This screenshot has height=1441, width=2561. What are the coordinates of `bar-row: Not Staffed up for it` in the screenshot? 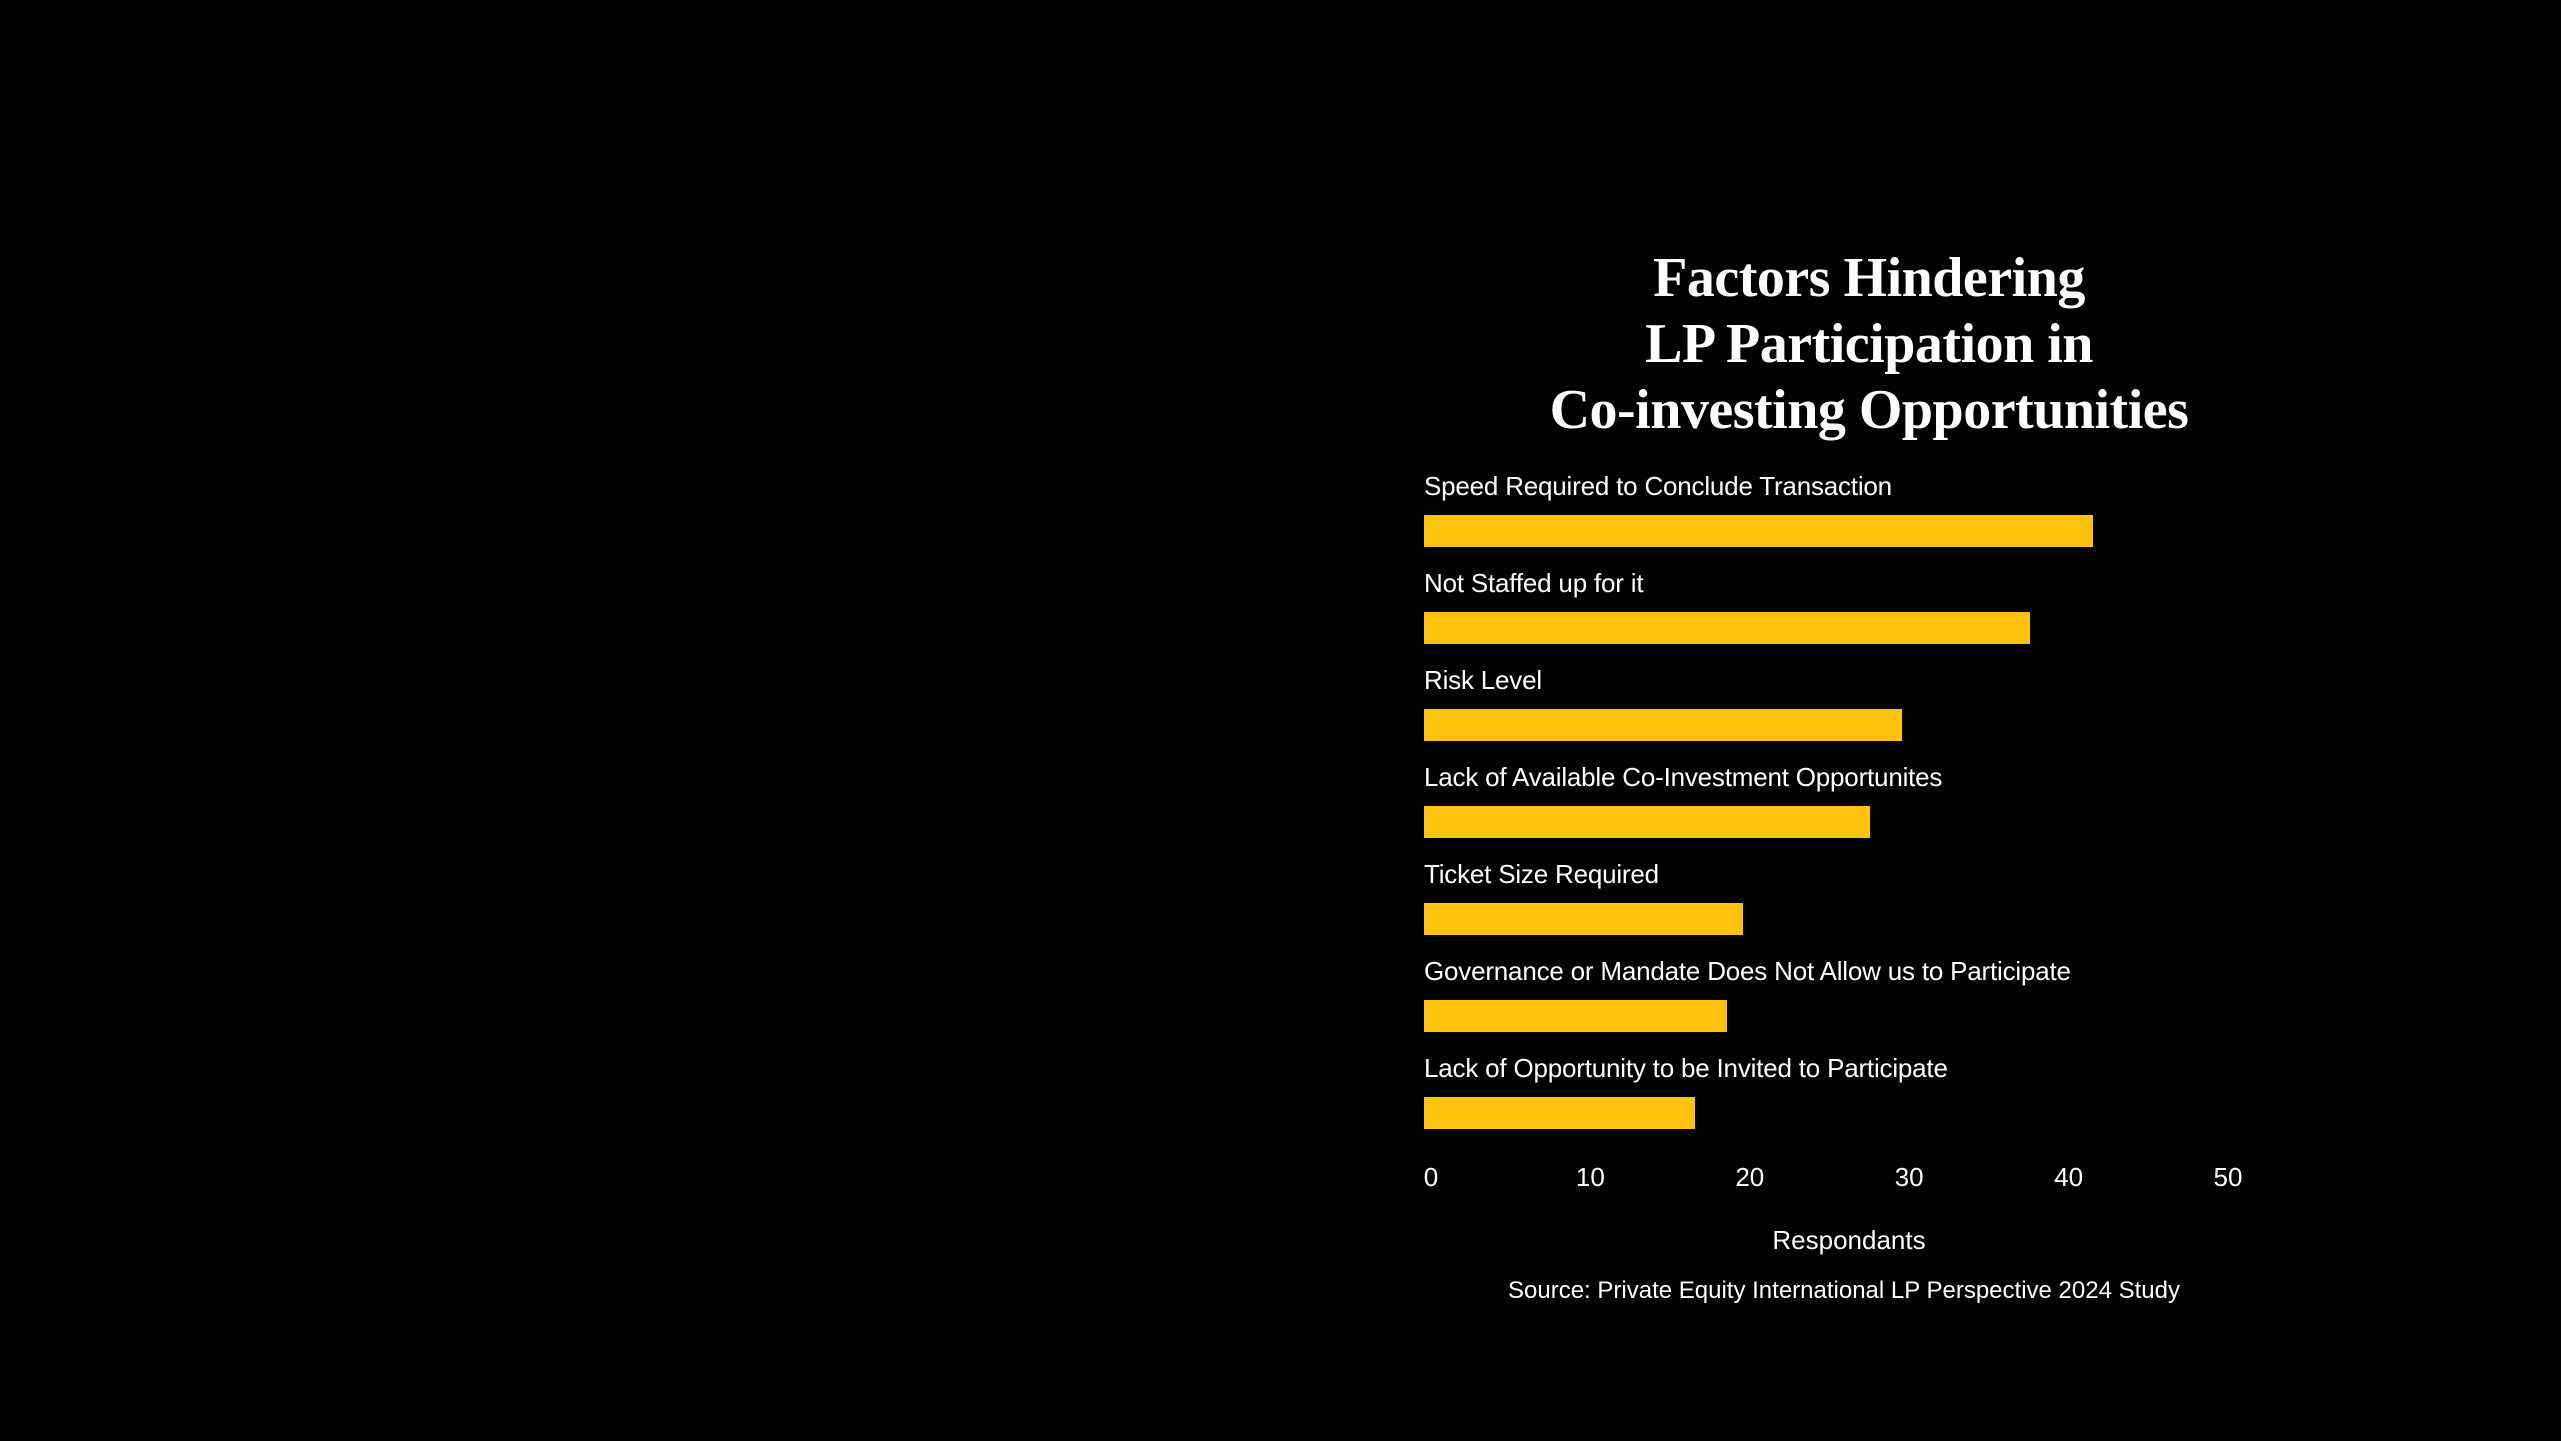 It's located at (1869, 605).